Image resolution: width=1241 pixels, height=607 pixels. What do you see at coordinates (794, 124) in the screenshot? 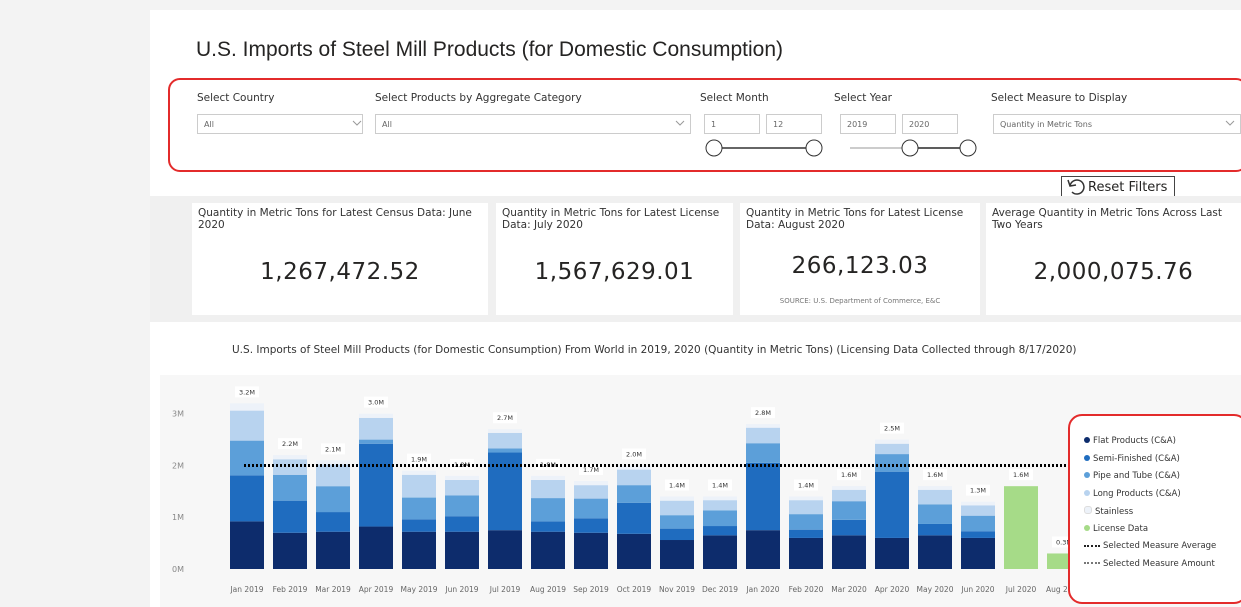
I see `input: 12` at bounding box center [794, 124].